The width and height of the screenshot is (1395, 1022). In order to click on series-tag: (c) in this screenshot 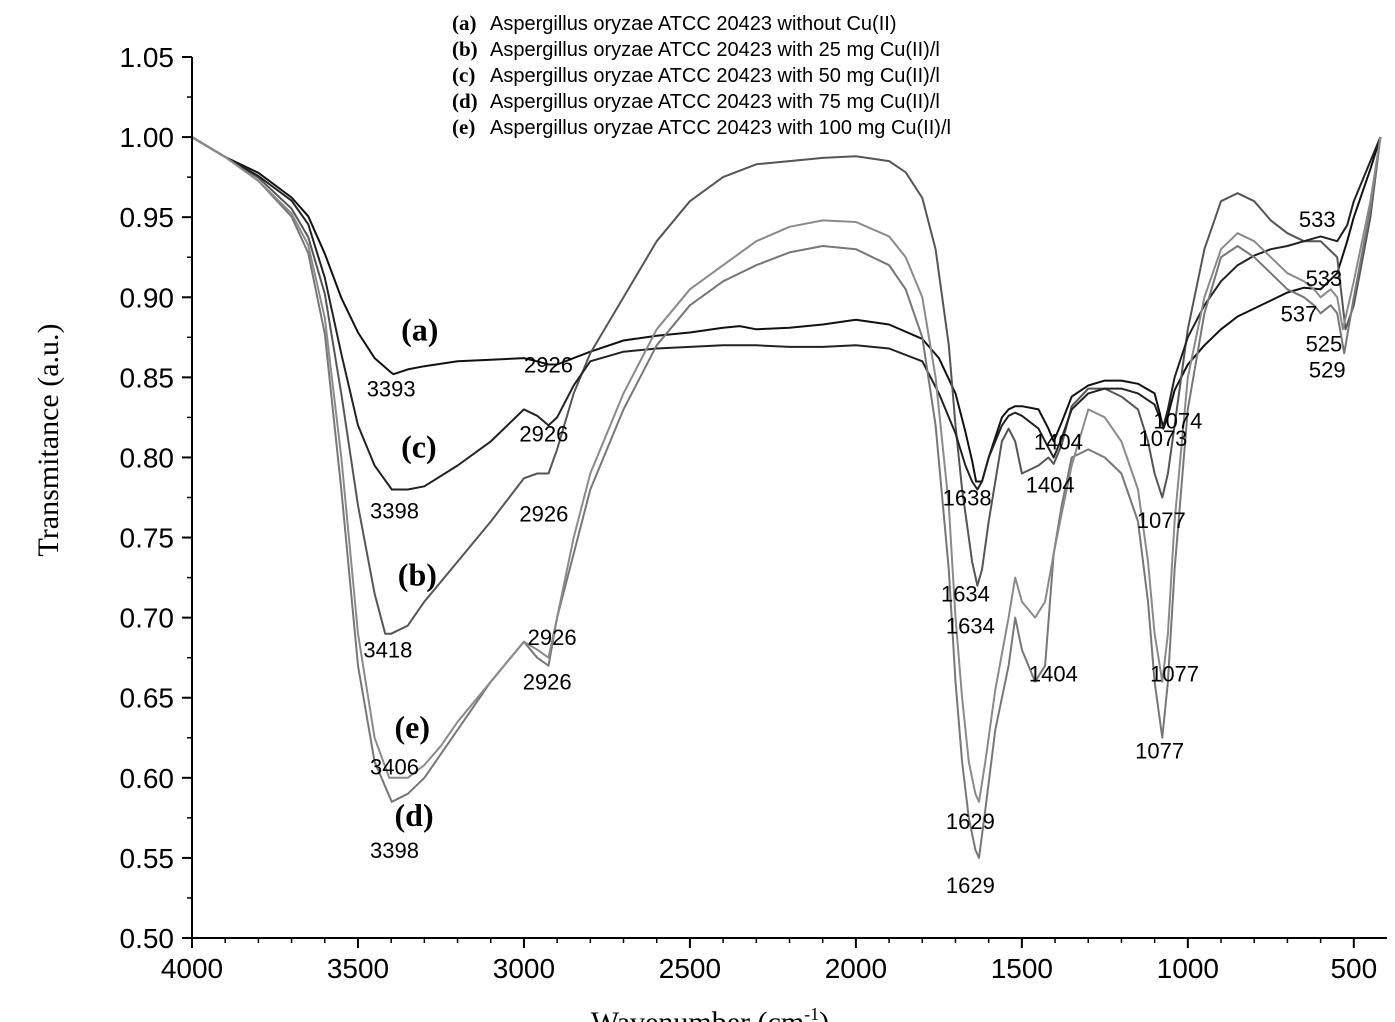, I will do `click(419, 446)`.